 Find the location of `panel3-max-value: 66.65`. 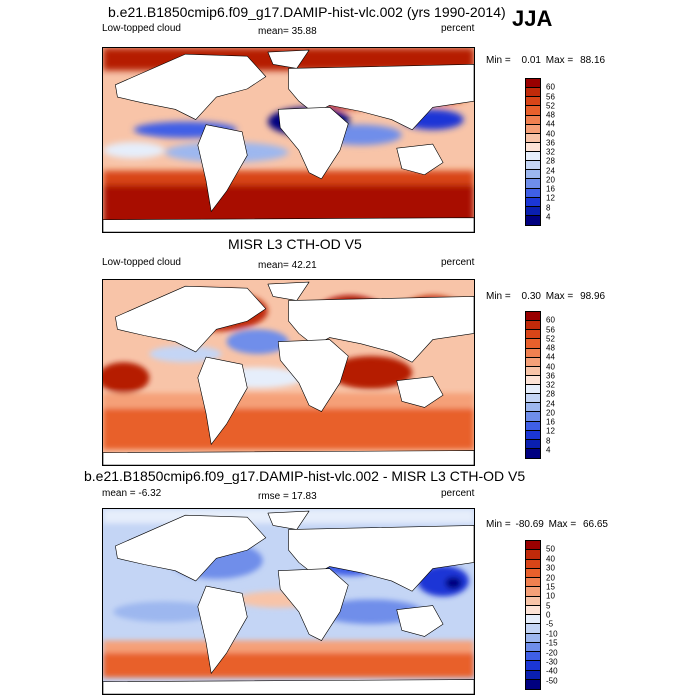

panel3-max-value: 66.65 is located at coordinates (595, 524).